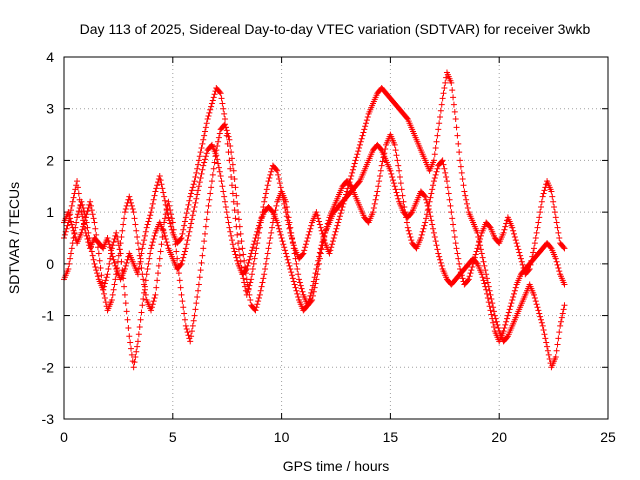 The image size is (640, 480). Describe the element at coordinates (14, 238) in the screenshot. I see `y-axis-label: SDTVAR / TECUs` at that location.